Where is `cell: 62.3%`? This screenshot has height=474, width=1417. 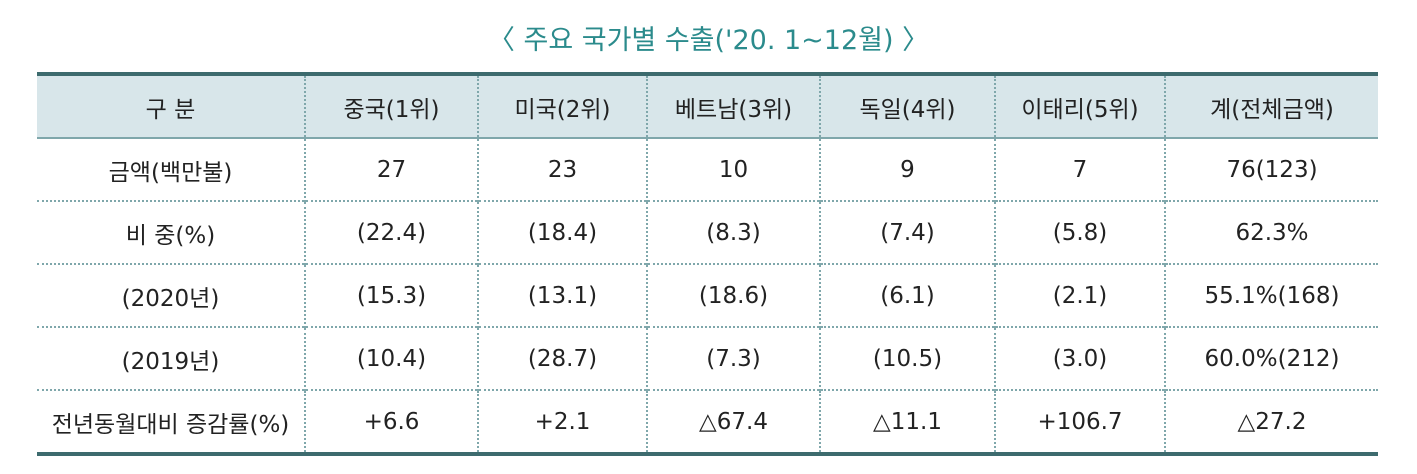
cell: 62.3% is located at coordinates (1271, 232).